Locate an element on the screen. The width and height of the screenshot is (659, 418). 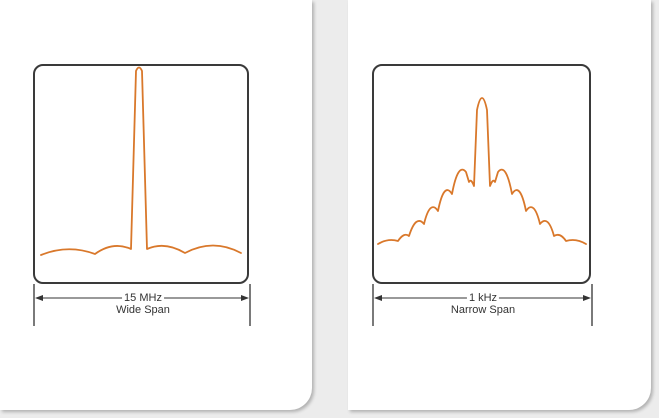
narrow-span-value: 1 kHz is located at coordinates (483, 298).